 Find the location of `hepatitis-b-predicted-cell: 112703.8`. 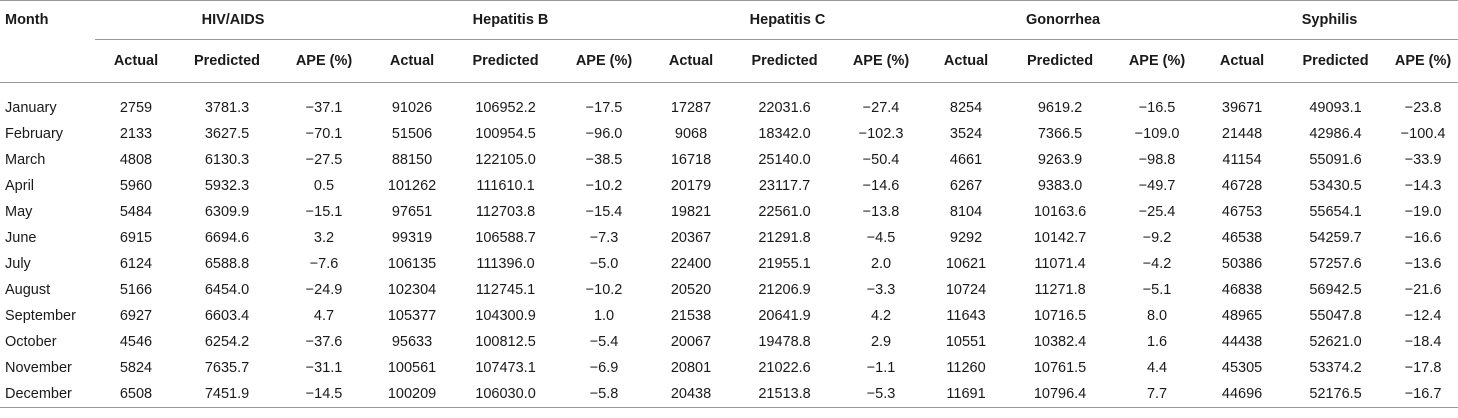

hepatitis-b-predicted-cell: 112703.8 is located at coordinates (505, 212).